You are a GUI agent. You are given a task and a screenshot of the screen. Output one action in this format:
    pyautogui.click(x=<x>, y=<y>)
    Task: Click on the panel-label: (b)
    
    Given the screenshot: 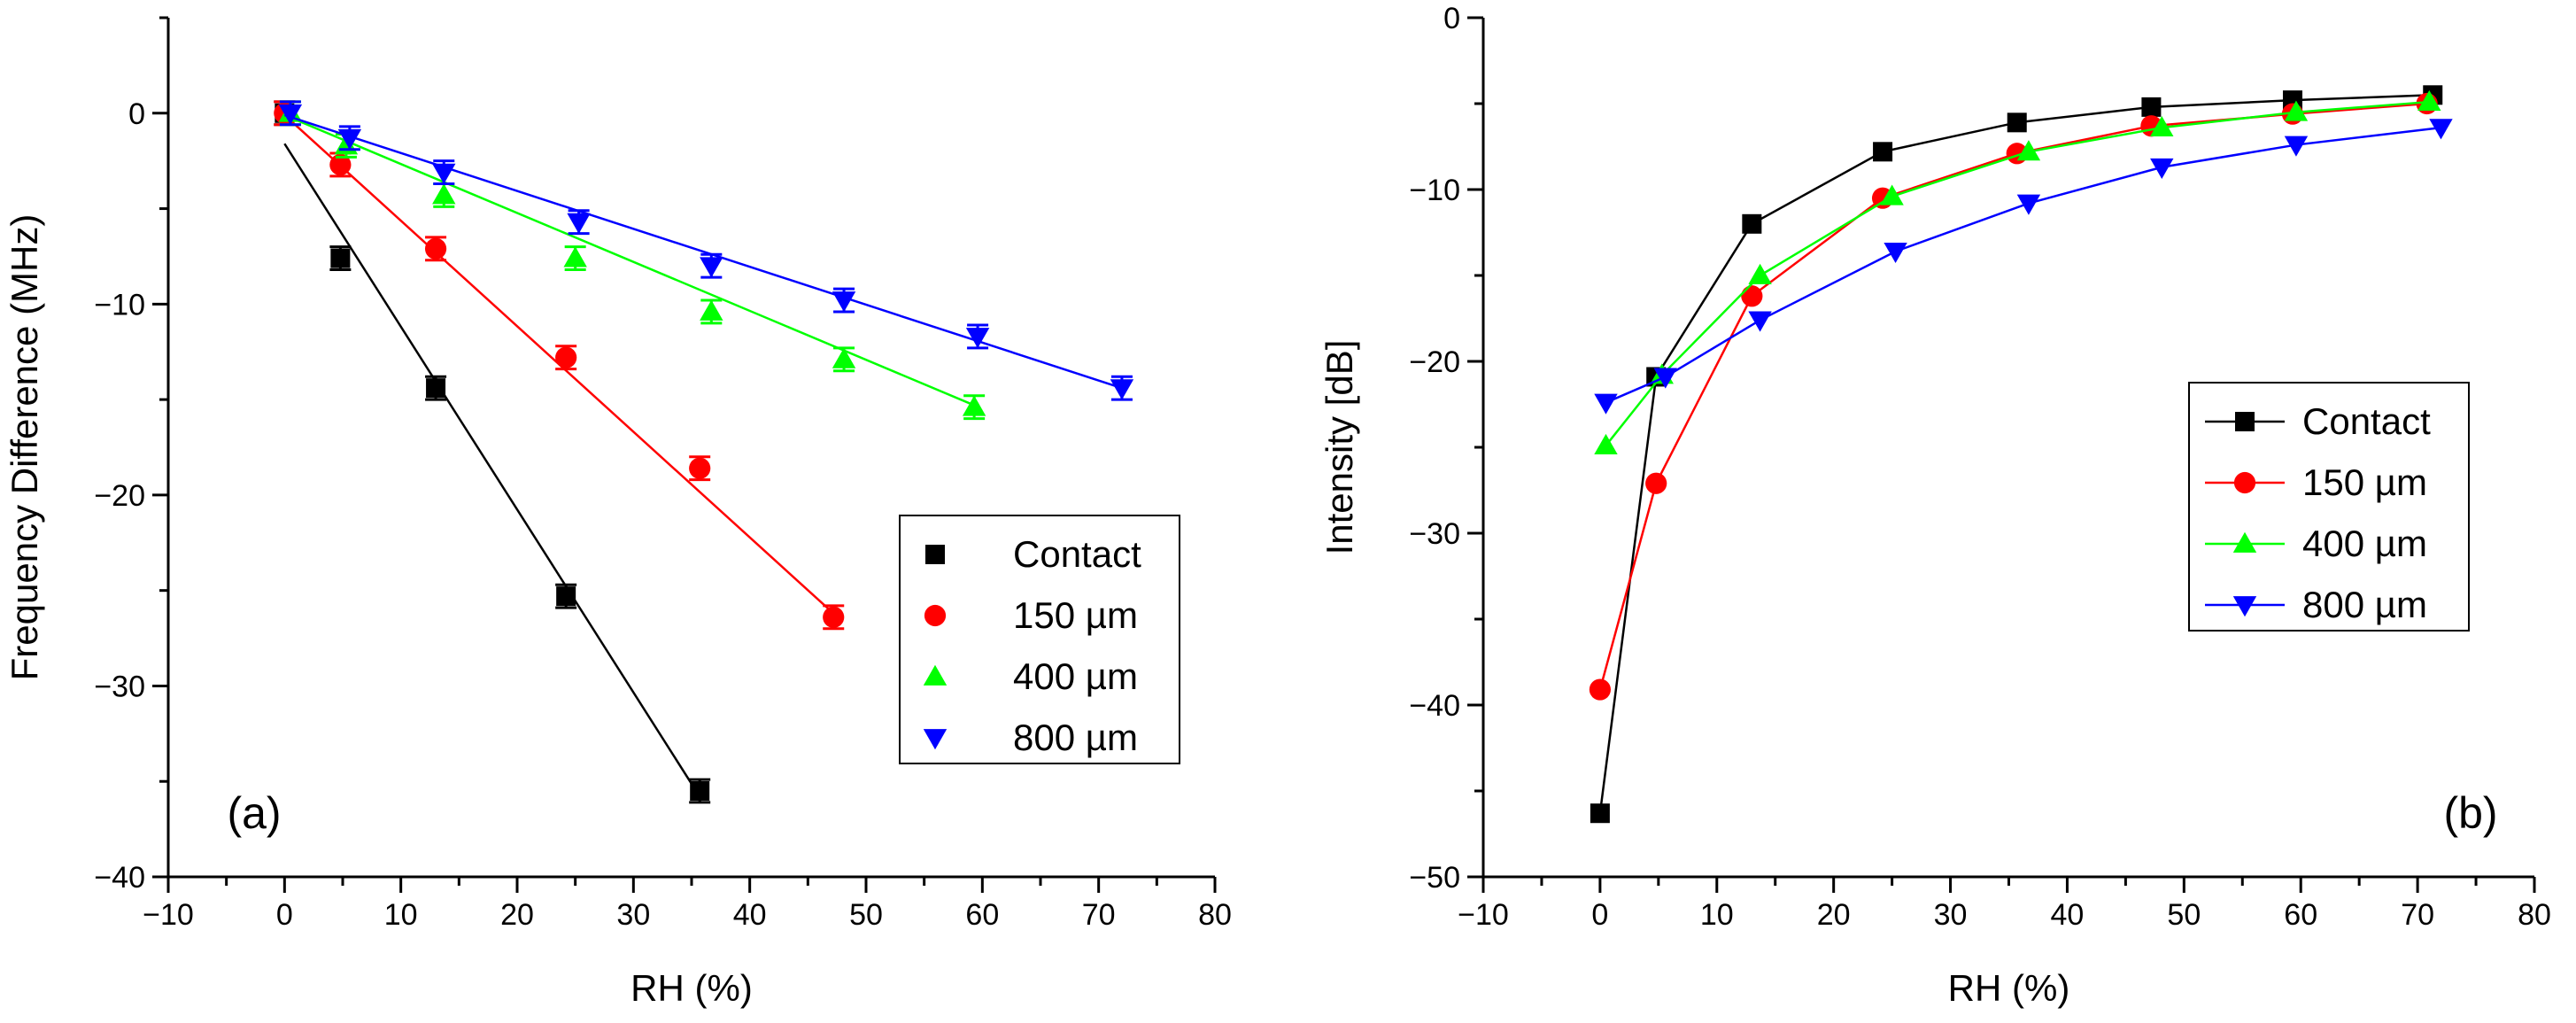 What is the action you would take?
    pyautogui.click(x=2470, y=813)
    